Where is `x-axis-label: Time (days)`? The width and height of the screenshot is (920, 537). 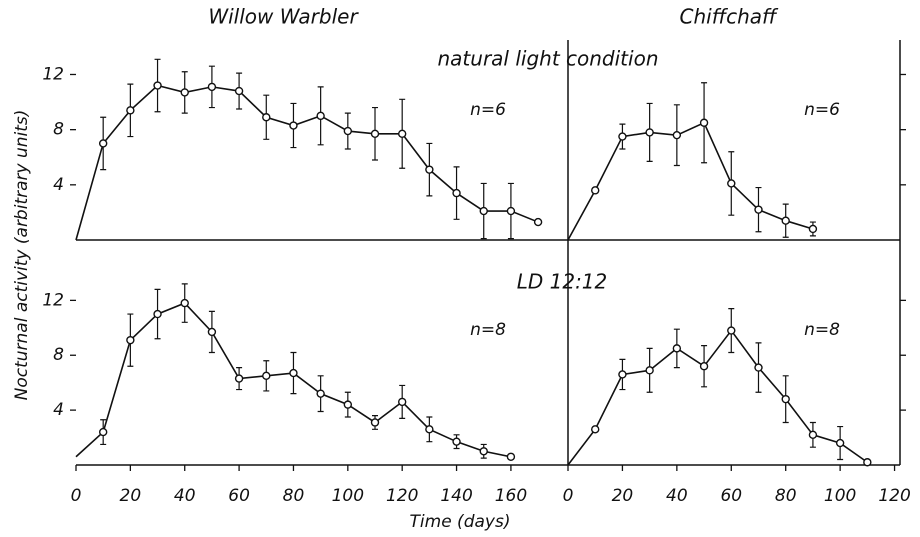
x-axis-label: Time (days) is located at coordinates (460, 522).